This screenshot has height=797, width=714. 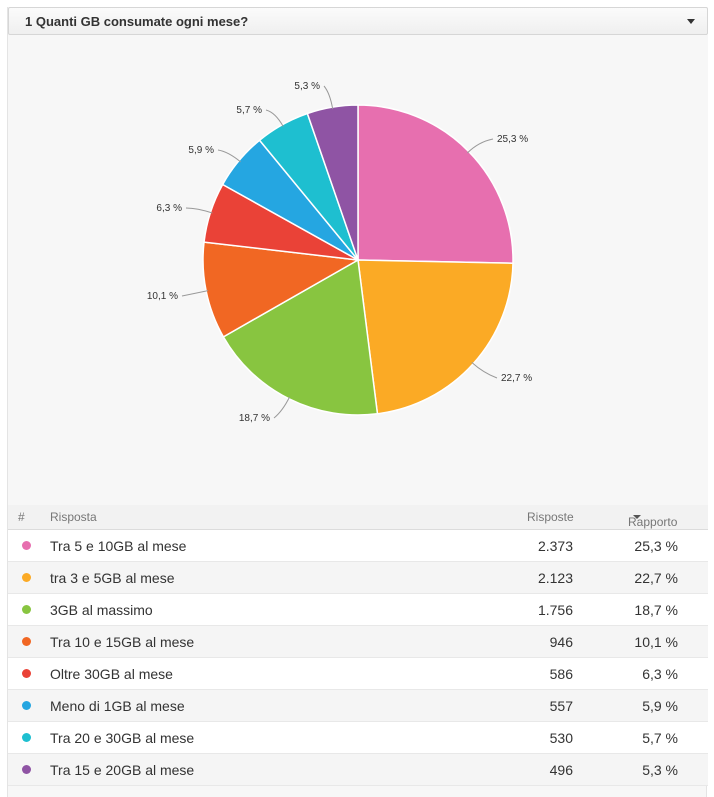 What do you see at coordinates (358, 674) in the screenshot?
I see `table-row: Oltre 30GB al mese 586 6,3 %` at bounding box center [358, 674].